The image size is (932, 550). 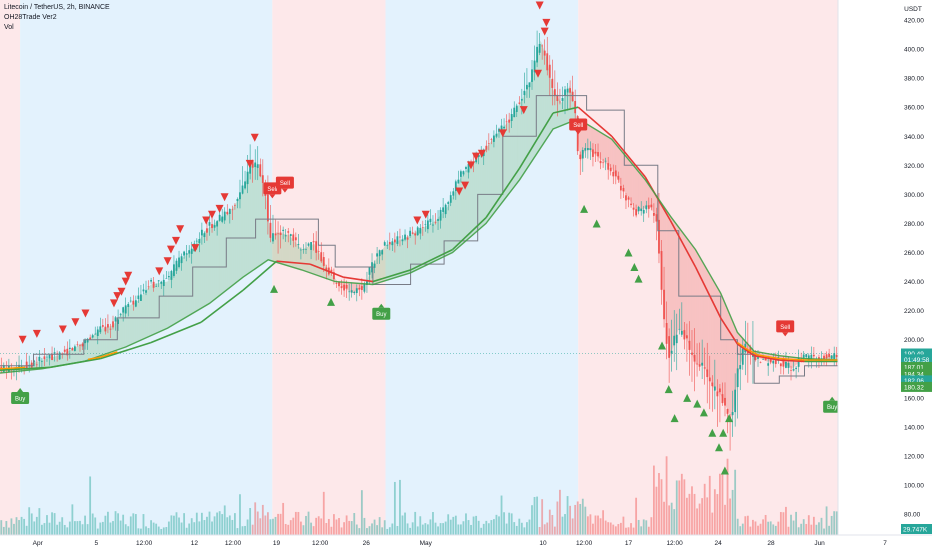 I want to click on signal-box, so click(x=578, y=124).